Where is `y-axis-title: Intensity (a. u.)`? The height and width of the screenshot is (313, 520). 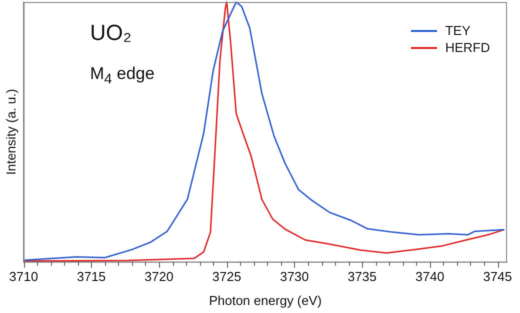
y-axis-title: Intensity (a. u.) is located at coordinates (10, 131).